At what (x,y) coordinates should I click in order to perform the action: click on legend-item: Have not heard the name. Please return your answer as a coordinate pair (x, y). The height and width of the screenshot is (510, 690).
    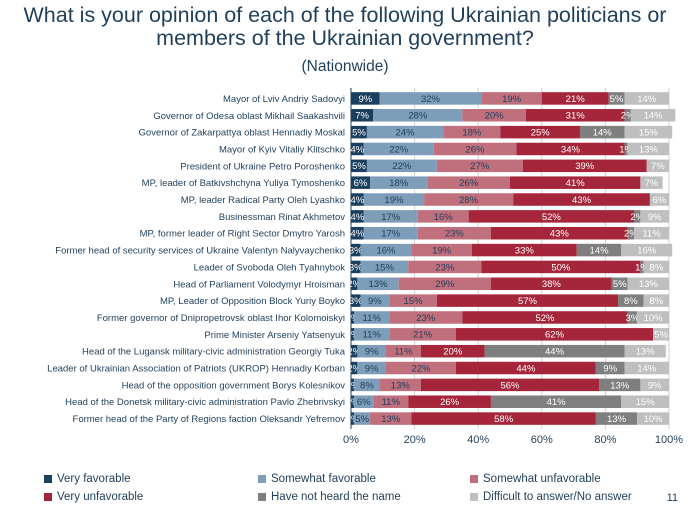
    Looking at the image, I should click on (329, 497).